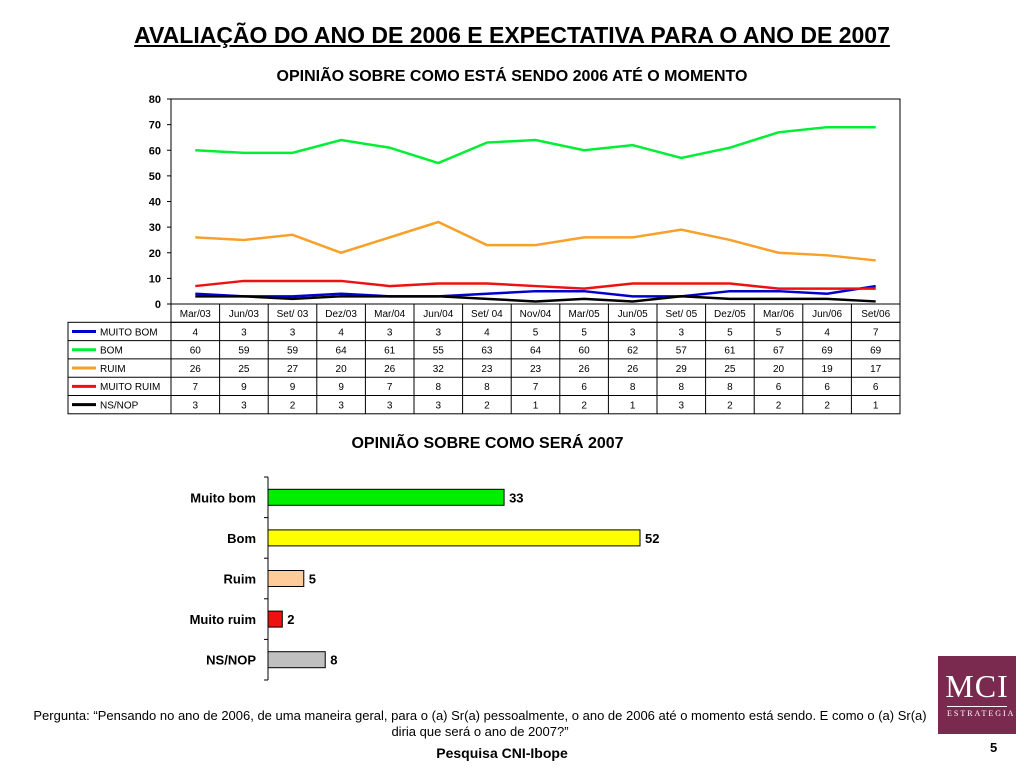 Image resolution: width=1024 pixels, height=768 pixels. Describe the element at coordinates (312, 579) in the screenshot. I see `bar-value-label: 5` at that location.